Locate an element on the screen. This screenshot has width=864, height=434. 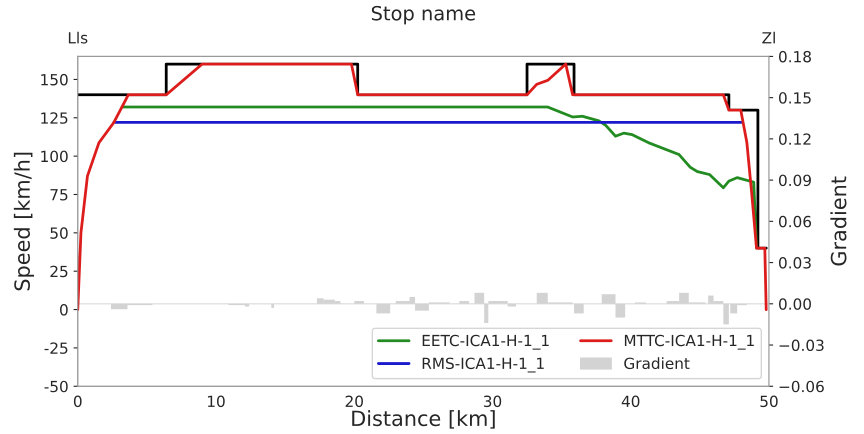
legend-label: EETC-ICA1-H-1_1 is located at coordinates (485, 342).